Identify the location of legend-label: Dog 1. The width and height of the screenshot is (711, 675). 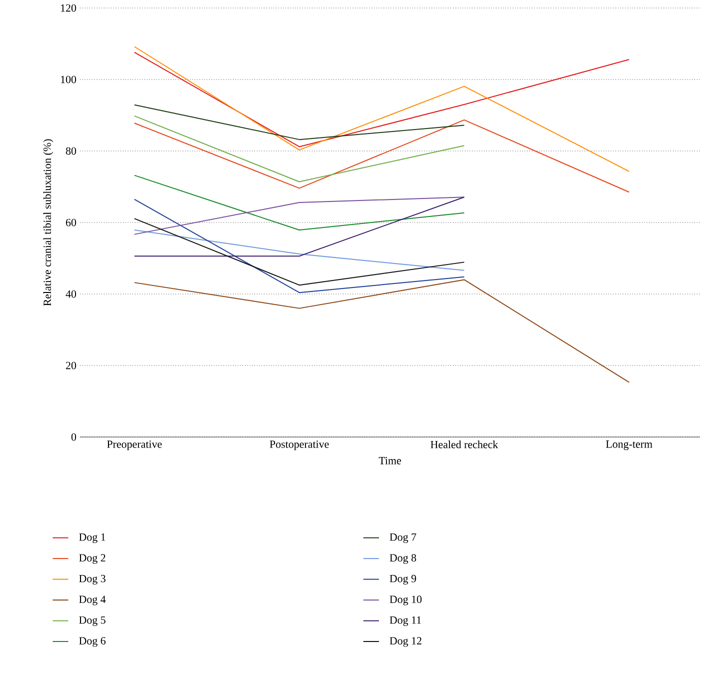
(92, 538).